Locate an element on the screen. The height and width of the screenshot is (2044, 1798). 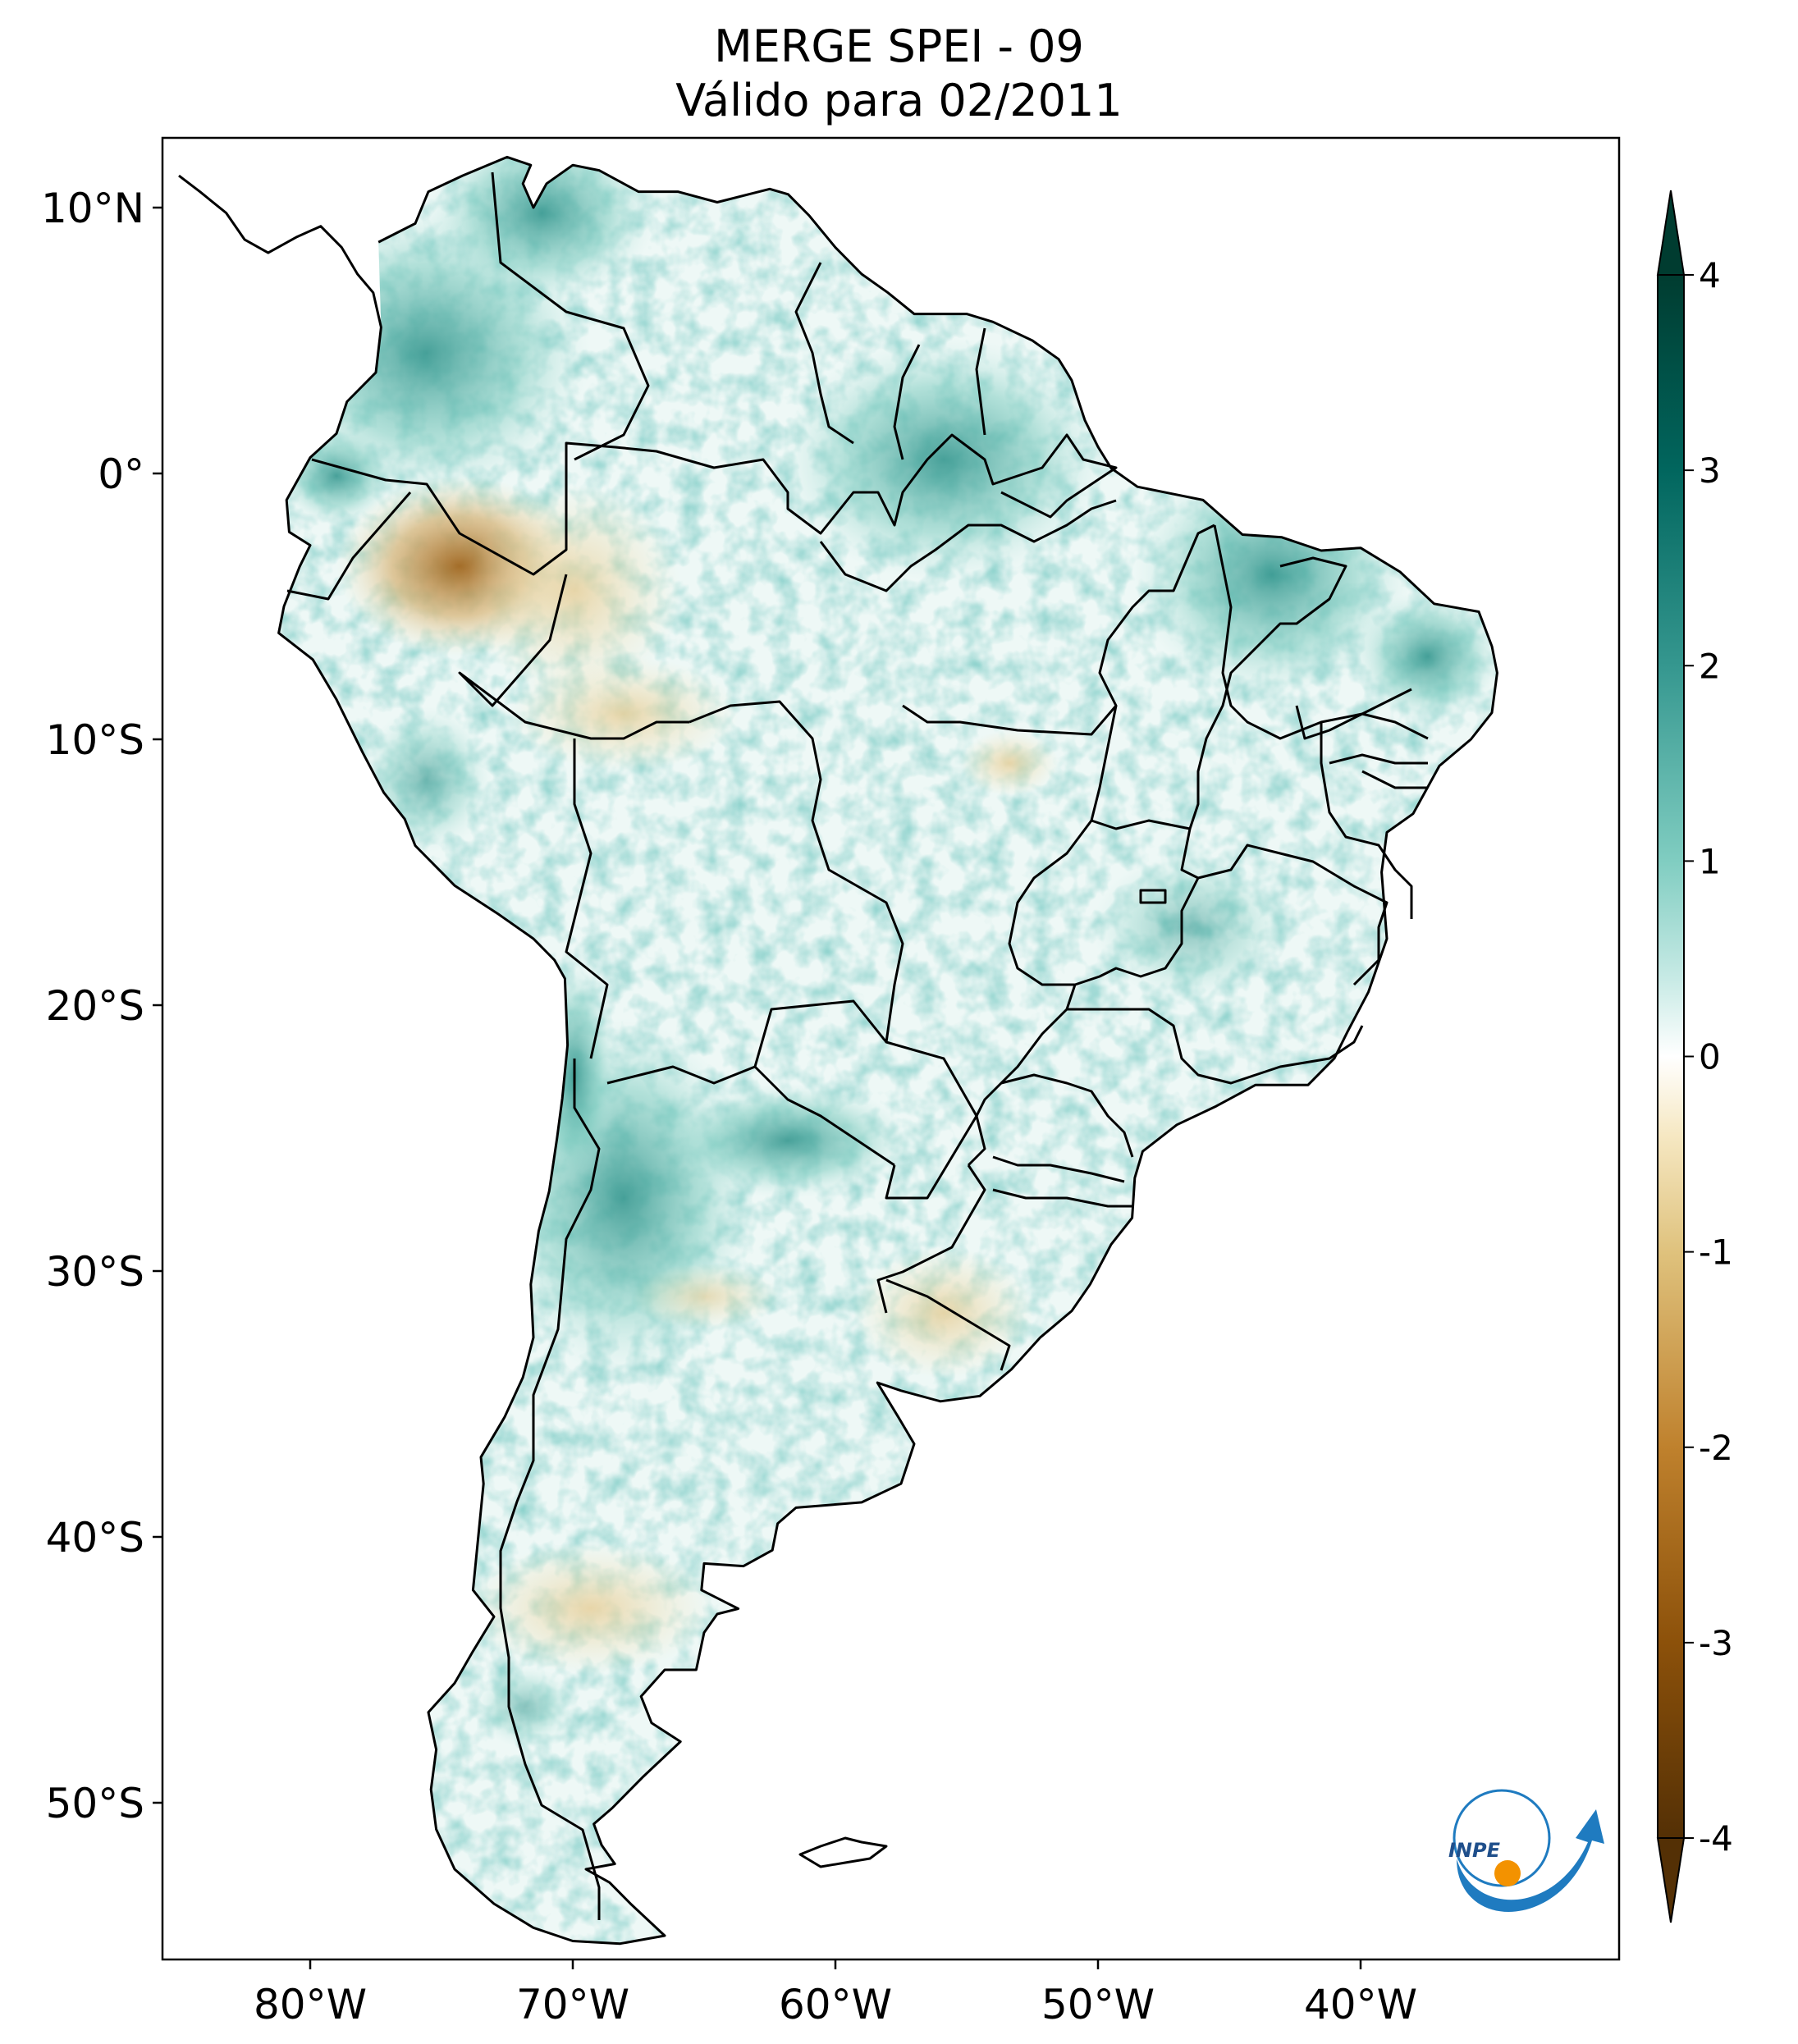
border-colombia-venezuela is located at coordinates (570, 316).